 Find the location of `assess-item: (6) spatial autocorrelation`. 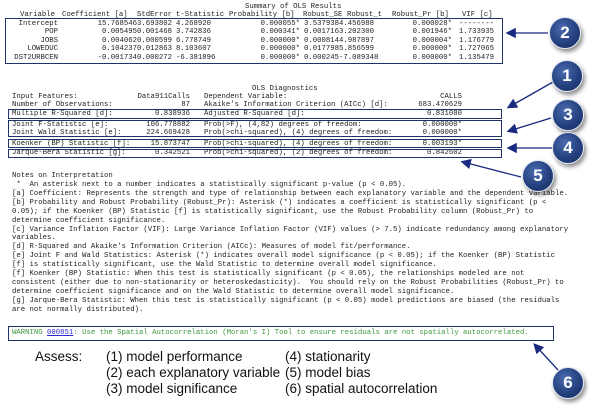

assess-item: (6) spatial autocorrelation is located at coordinates (361, 388).